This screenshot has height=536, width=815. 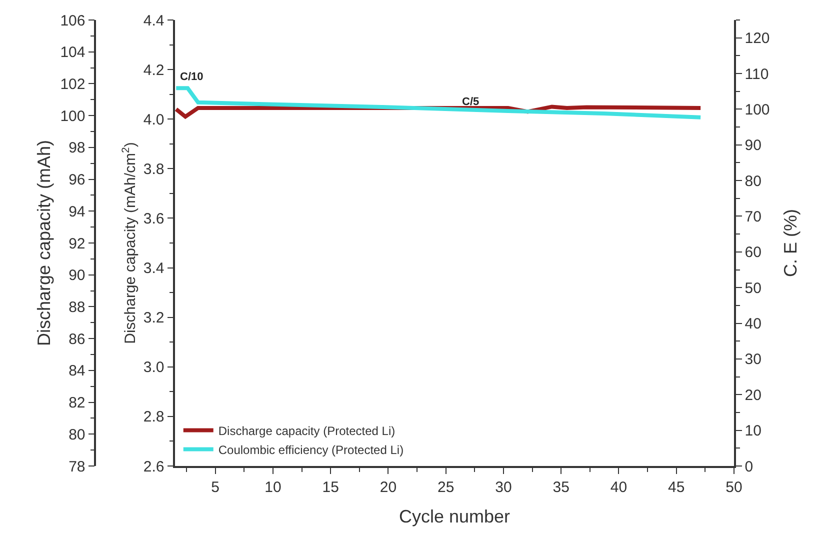 I want to click on legend-label: Discharge capacity (Protected Li), so click(x=307, y=431).